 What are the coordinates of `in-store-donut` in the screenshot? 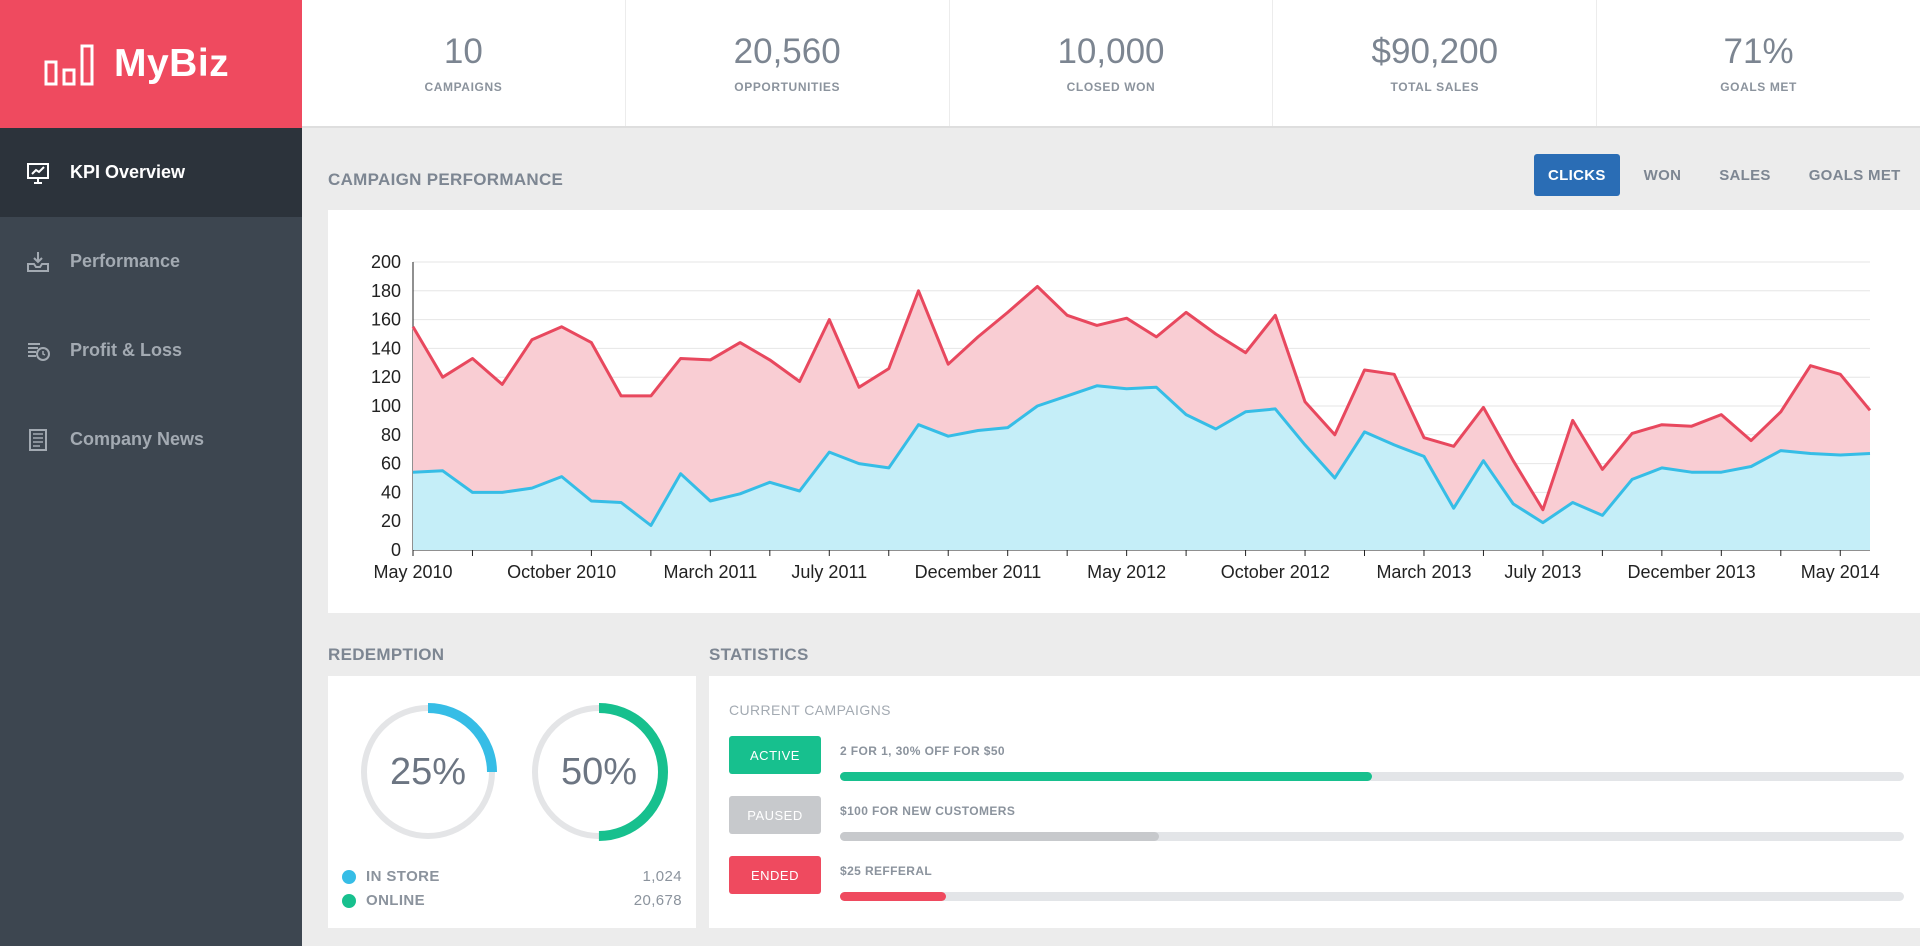 It's located at (428, 772).